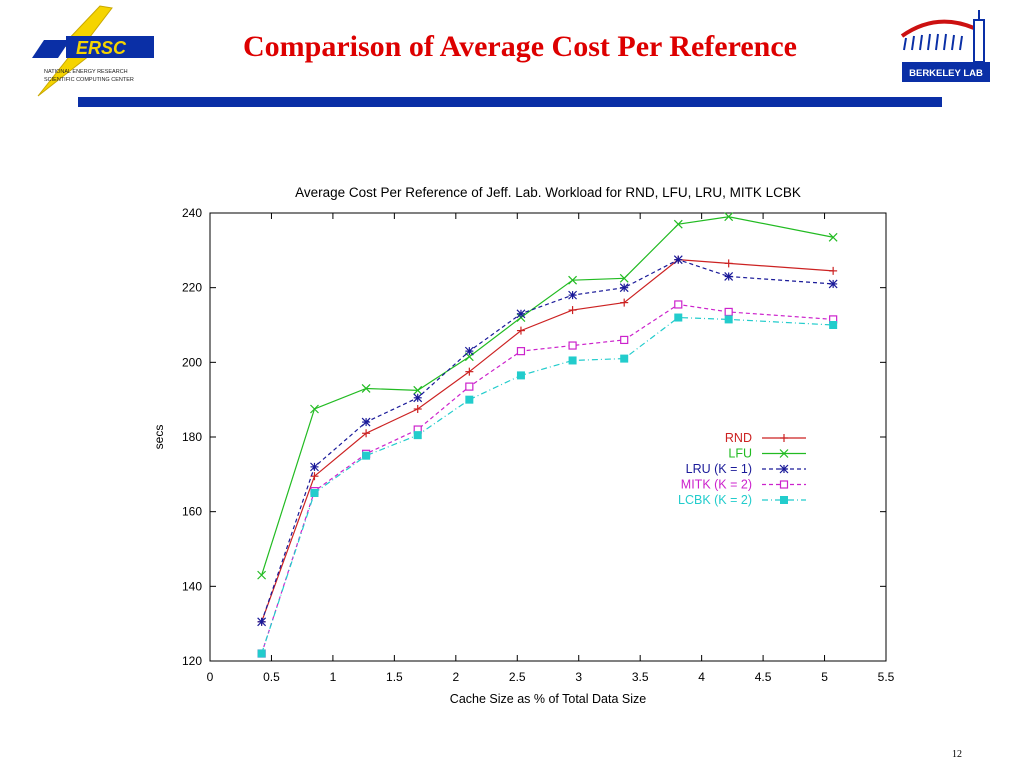  I want to click on x-tick-label-9: 4.5, so click(763, 677).